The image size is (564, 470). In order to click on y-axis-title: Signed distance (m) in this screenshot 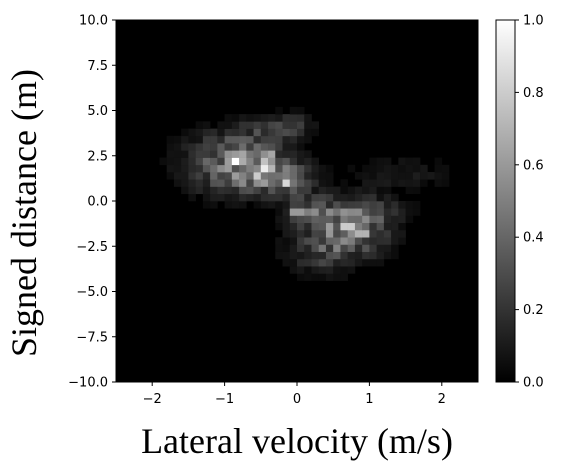, I will do `click(24, 213)`.